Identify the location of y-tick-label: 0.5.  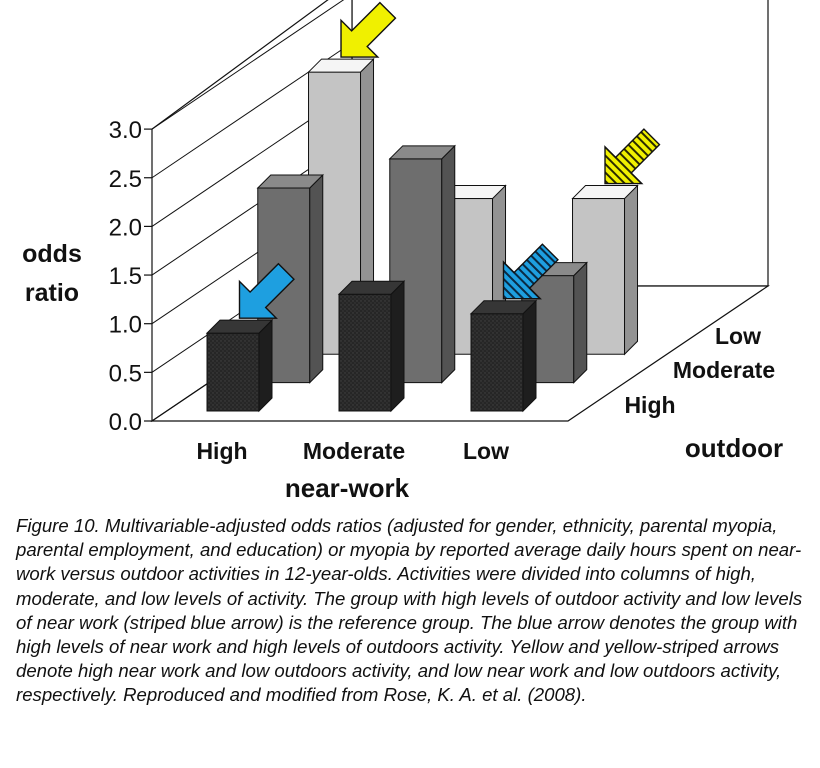
(125, 373).